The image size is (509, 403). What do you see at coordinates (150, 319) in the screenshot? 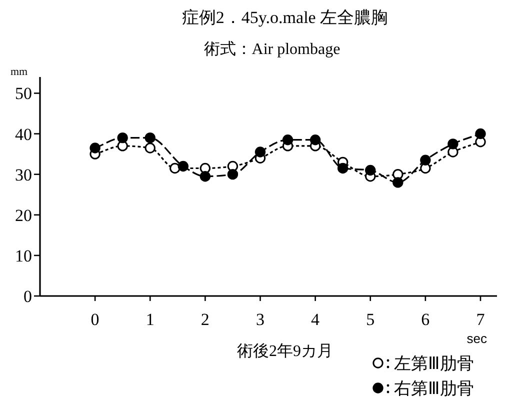
I see `x-tick-label: 1` at bounding box center [150, 319].